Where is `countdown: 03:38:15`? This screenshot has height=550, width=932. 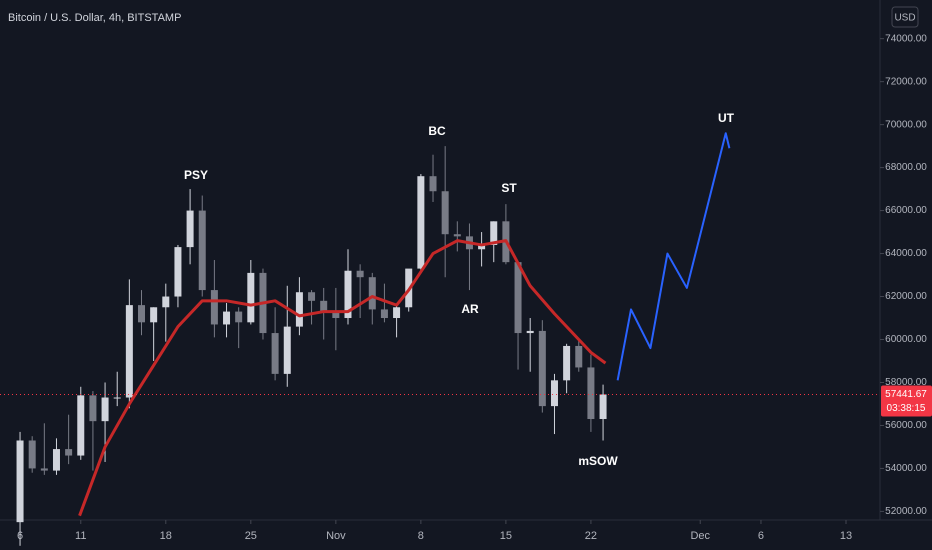
countdown: 03:38:15 is located at coordinates (906, 408).